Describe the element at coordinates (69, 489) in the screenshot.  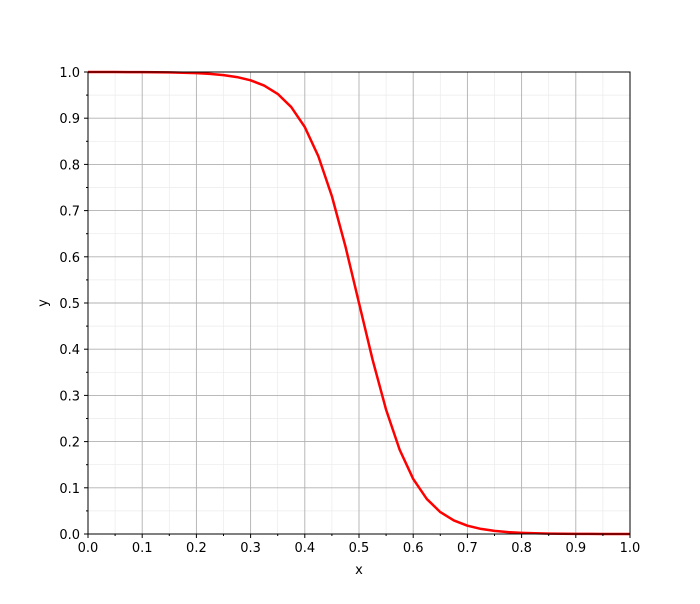
I see `y-tick-label: 0.1` at that location.